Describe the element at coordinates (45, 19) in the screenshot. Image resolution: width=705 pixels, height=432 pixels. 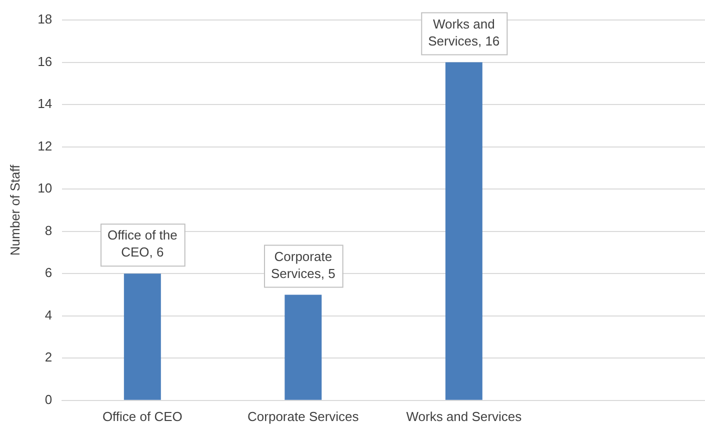
I see `y-tick-label: 18` at that location.